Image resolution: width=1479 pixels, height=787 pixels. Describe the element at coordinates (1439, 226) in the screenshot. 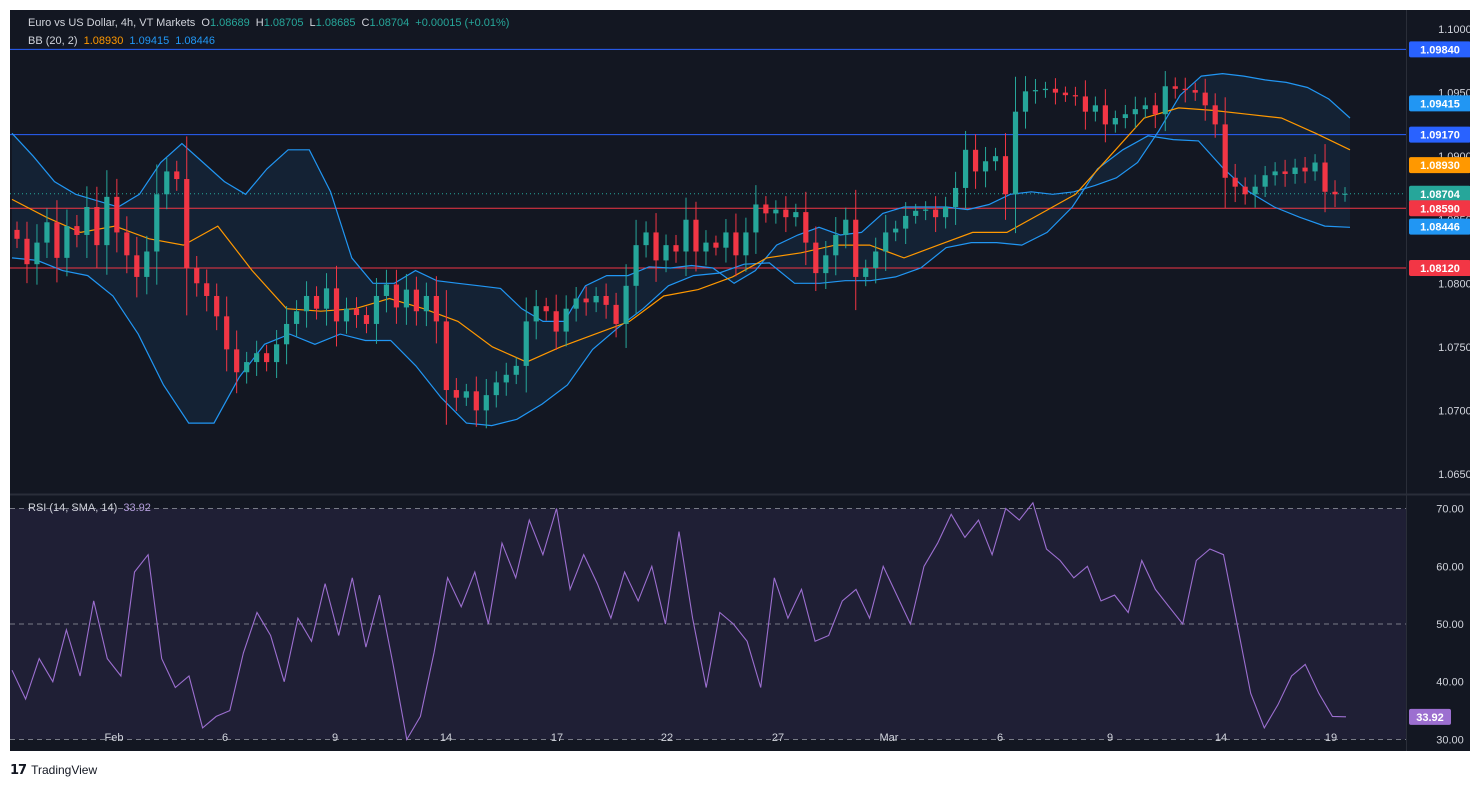

I see `price-tag-bb-lower: 1.08446` at that location.